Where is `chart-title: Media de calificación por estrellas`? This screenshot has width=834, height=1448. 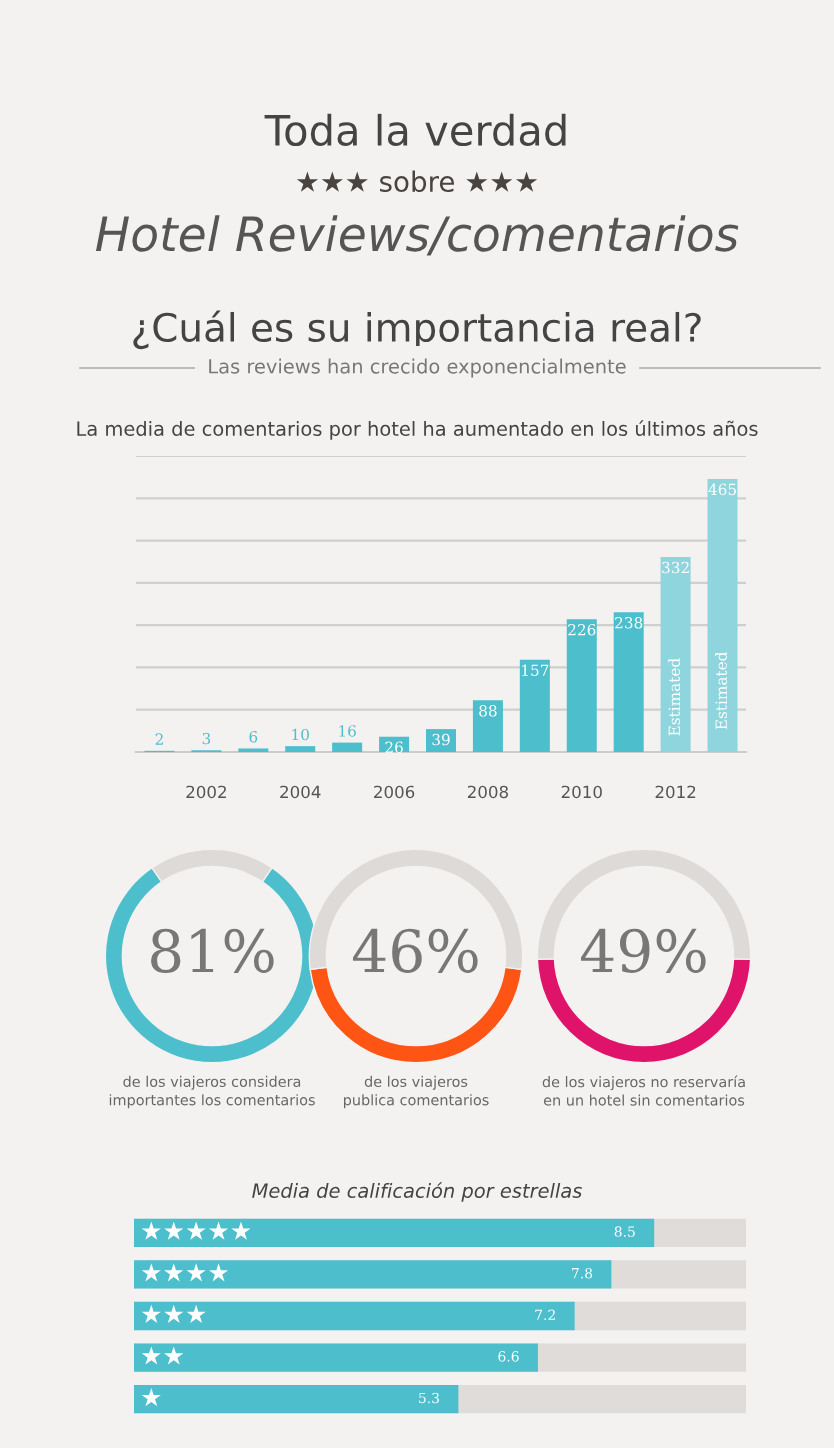
chart-title: Media de calificación por estrellas is located at coordinates (417, 1192).